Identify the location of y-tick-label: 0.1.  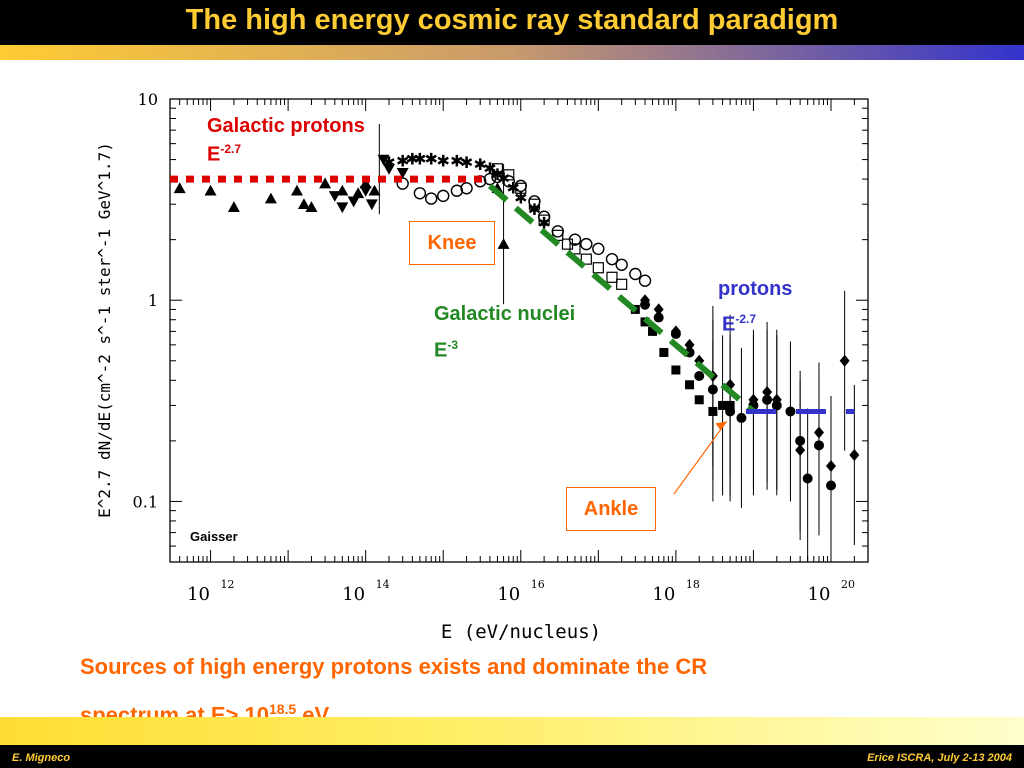
(145, 501).